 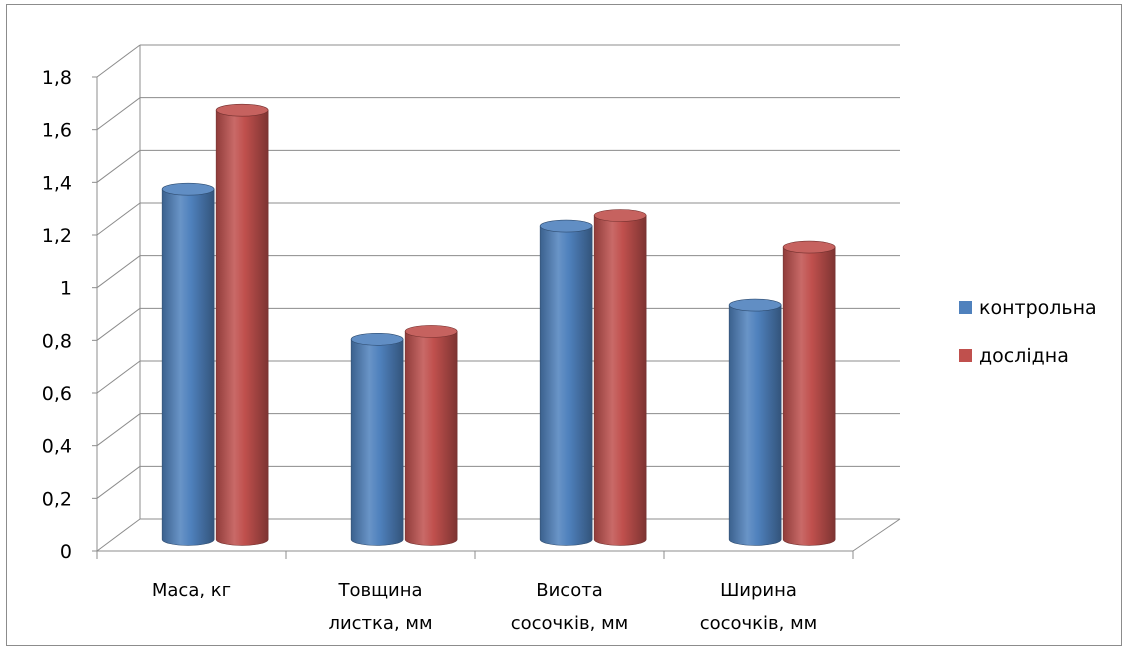 What do you see at coordinates (876, 535) in the screenshot?
I see `floor-right-edge` at bounding box center [876, 535].